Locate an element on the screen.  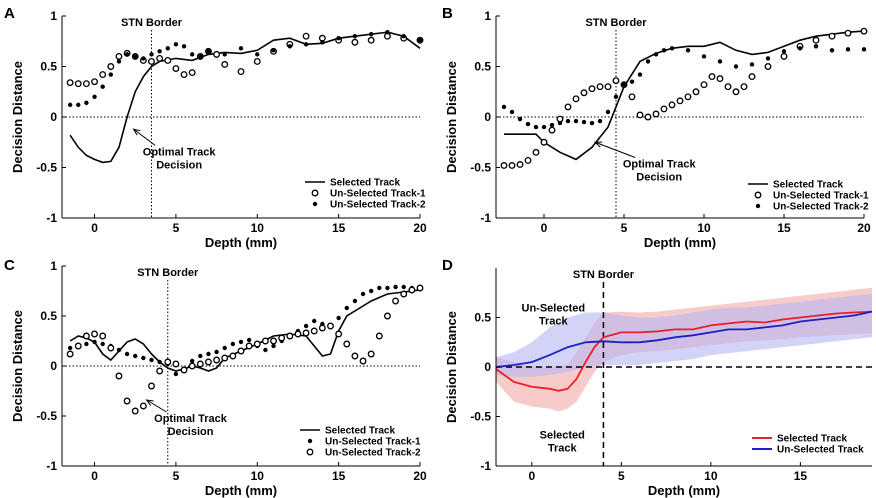
pb-annotation-arrow is located at coordinates (615, 149).